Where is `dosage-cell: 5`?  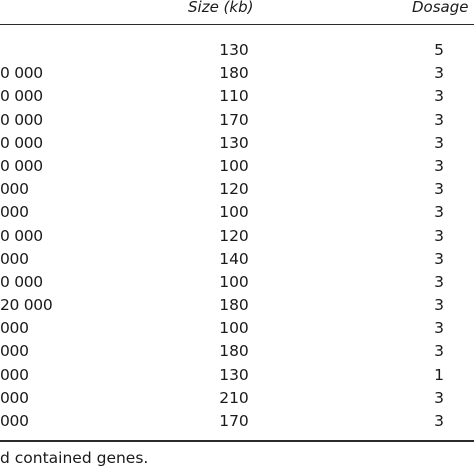
dosage-cell: 5 is located at coordinates (439, 50).